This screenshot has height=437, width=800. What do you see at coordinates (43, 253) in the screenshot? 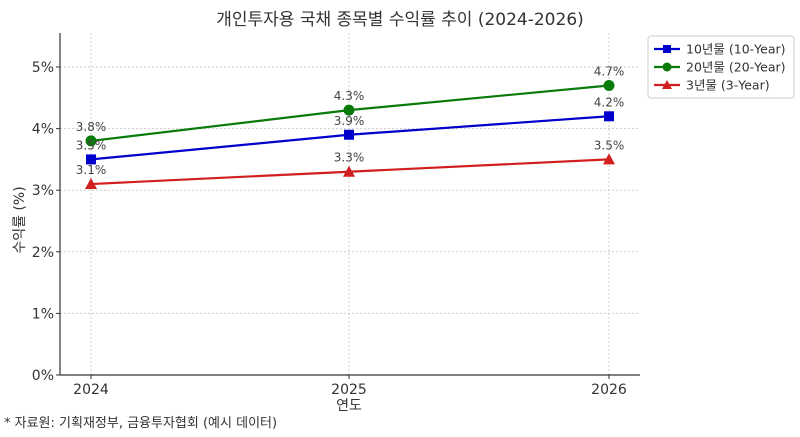
I see `y-tick-label: 2%` at bounding box center [43, 253].